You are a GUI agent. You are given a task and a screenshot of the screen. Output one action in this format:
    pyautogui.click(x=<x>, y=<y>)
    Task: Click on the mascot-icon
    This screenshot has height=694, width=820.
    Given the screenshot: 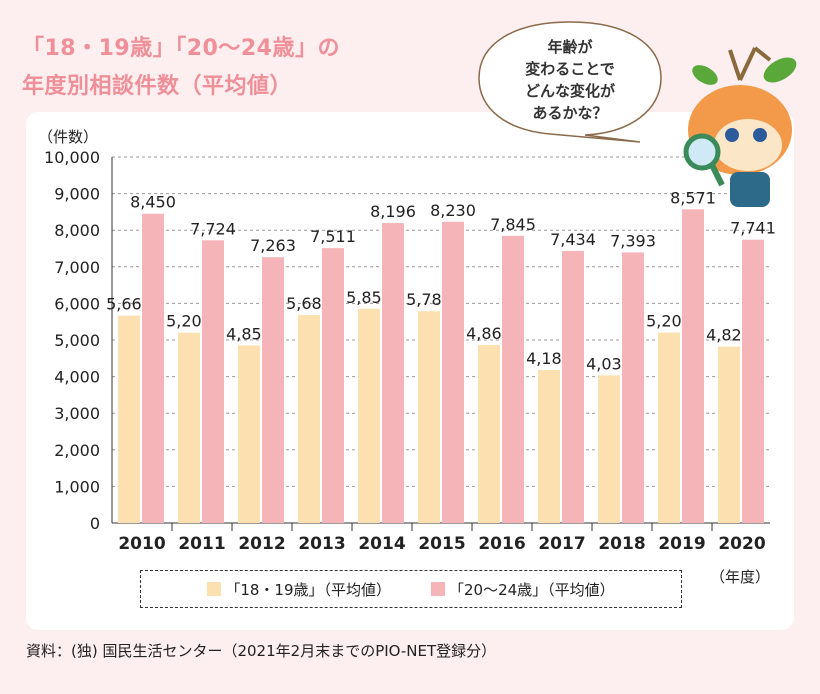 What is the action you would take?
    pyautogui.click(x=740, y=126)
    